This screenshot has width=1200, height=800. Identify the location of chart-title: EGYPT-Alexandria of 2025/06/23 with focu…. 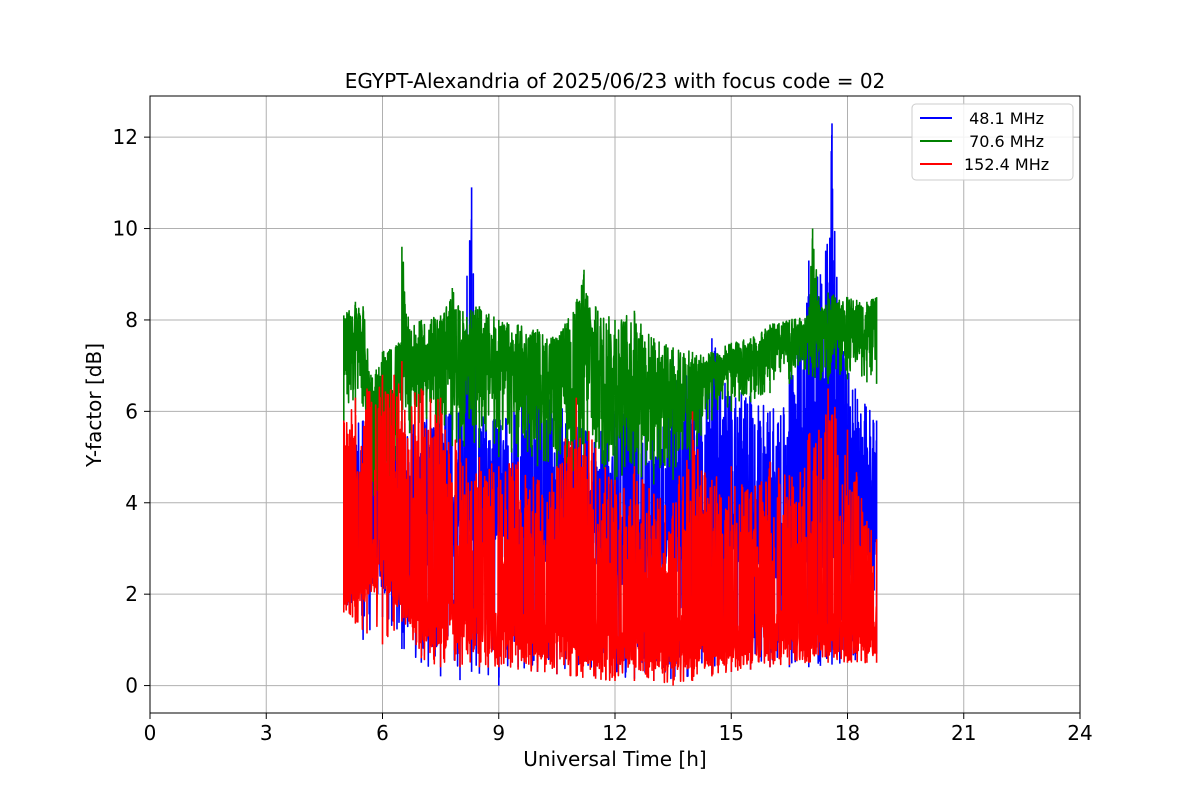
(615, 81).